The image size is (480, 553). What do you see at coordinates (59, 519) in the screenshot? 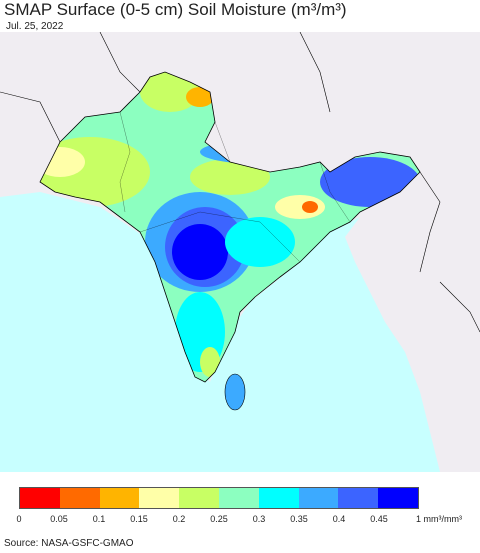
I see `colorbar-tick-label: 0.05` at bounding box center [59, 519].